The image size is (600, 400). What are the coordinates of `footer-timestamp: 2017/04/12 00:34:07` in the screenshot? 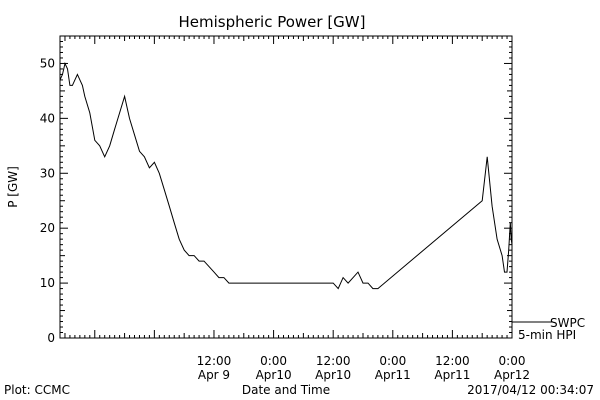 It's located at (530, 390).